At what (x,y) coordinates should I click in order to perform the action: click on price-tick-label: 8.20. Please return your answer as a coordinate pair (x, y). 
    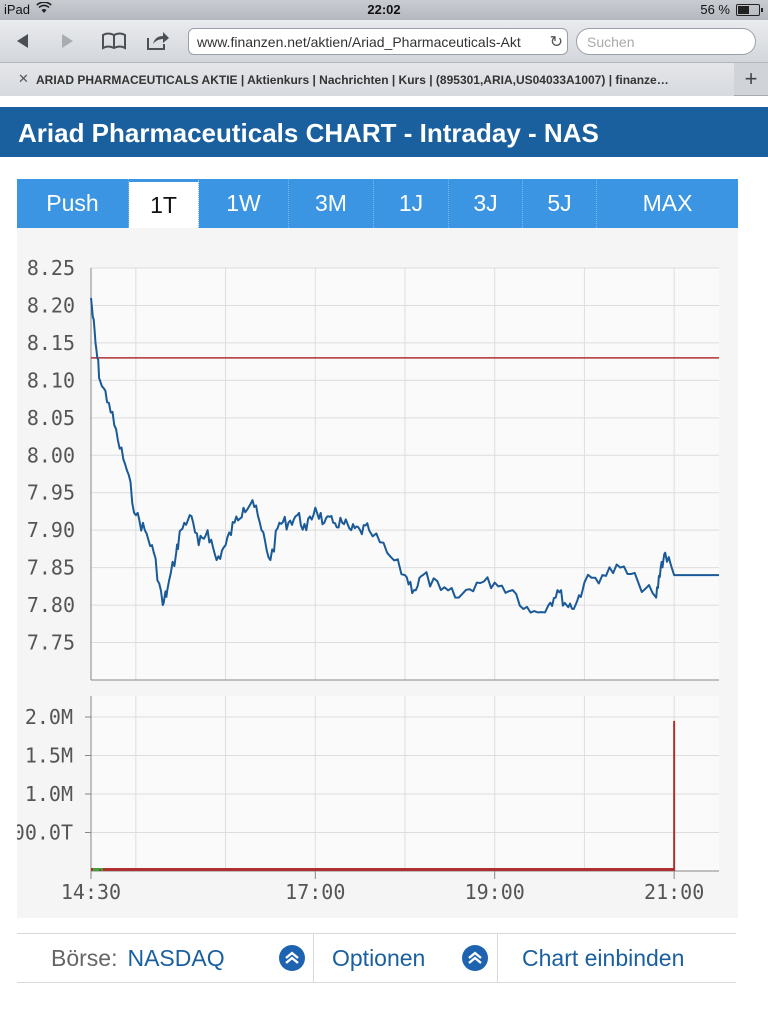
    Looking at the image, I should click on (51, 305).